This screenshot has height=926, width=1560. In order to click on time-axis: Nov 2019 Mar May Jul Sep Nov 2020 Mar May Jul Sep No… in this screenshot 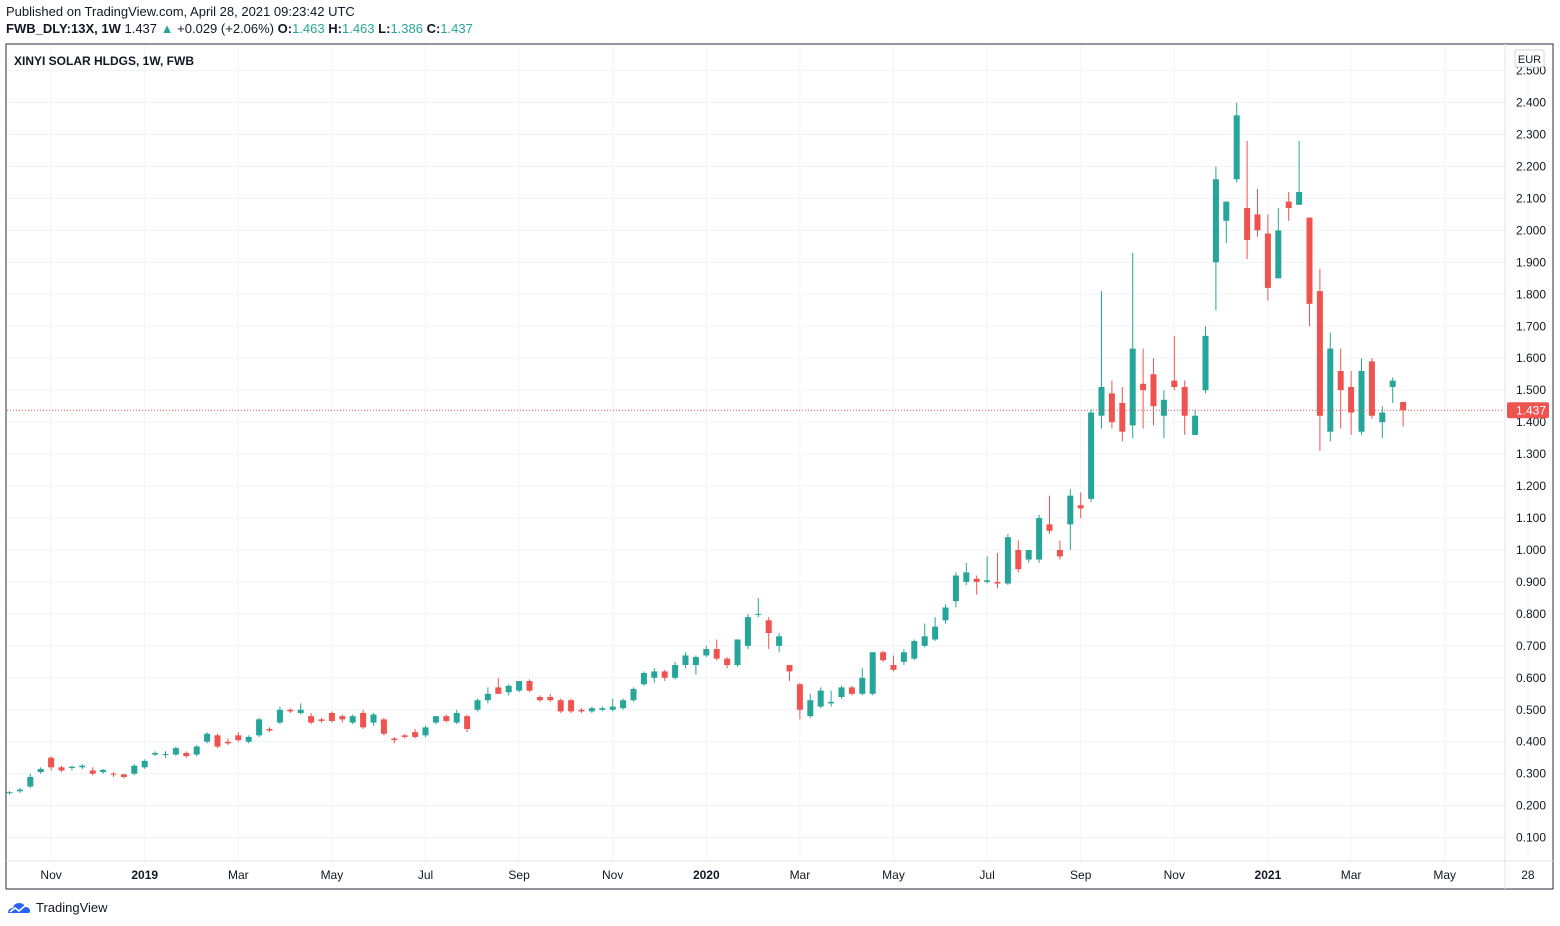, I will do `click(787, 875)`.